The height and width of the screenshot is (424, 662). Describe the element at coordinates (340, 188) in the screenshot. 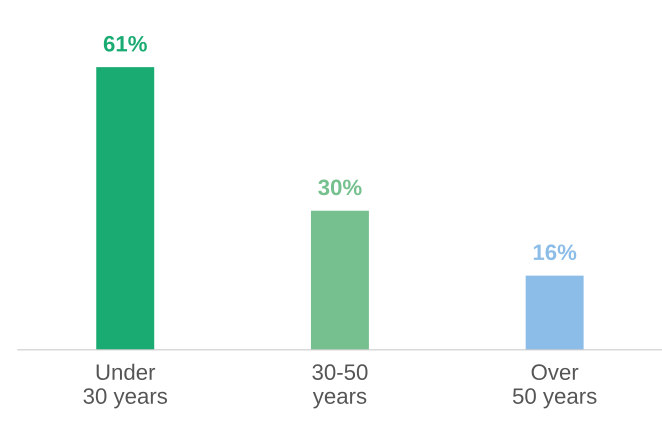

I see `data-label: 30%` at that location.